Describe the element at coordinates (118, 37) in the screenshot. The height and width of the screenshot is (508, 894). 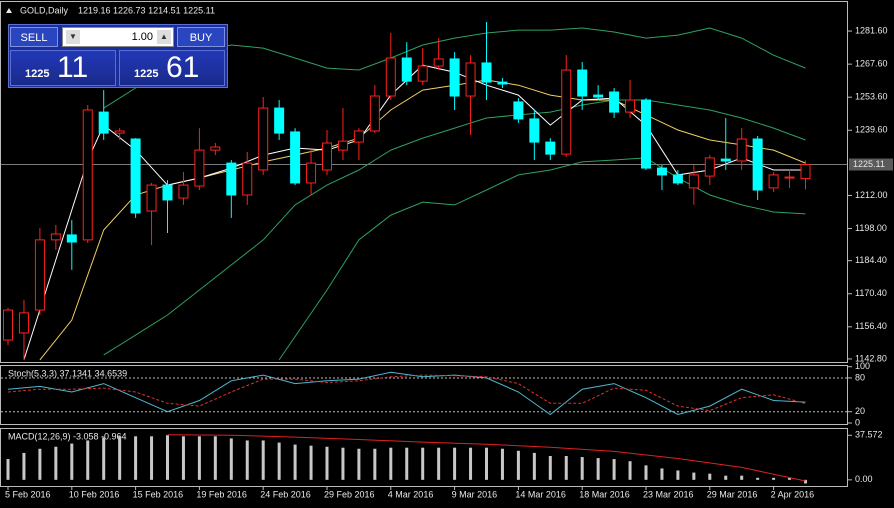
I see `lots-input: 1.00` at that location.